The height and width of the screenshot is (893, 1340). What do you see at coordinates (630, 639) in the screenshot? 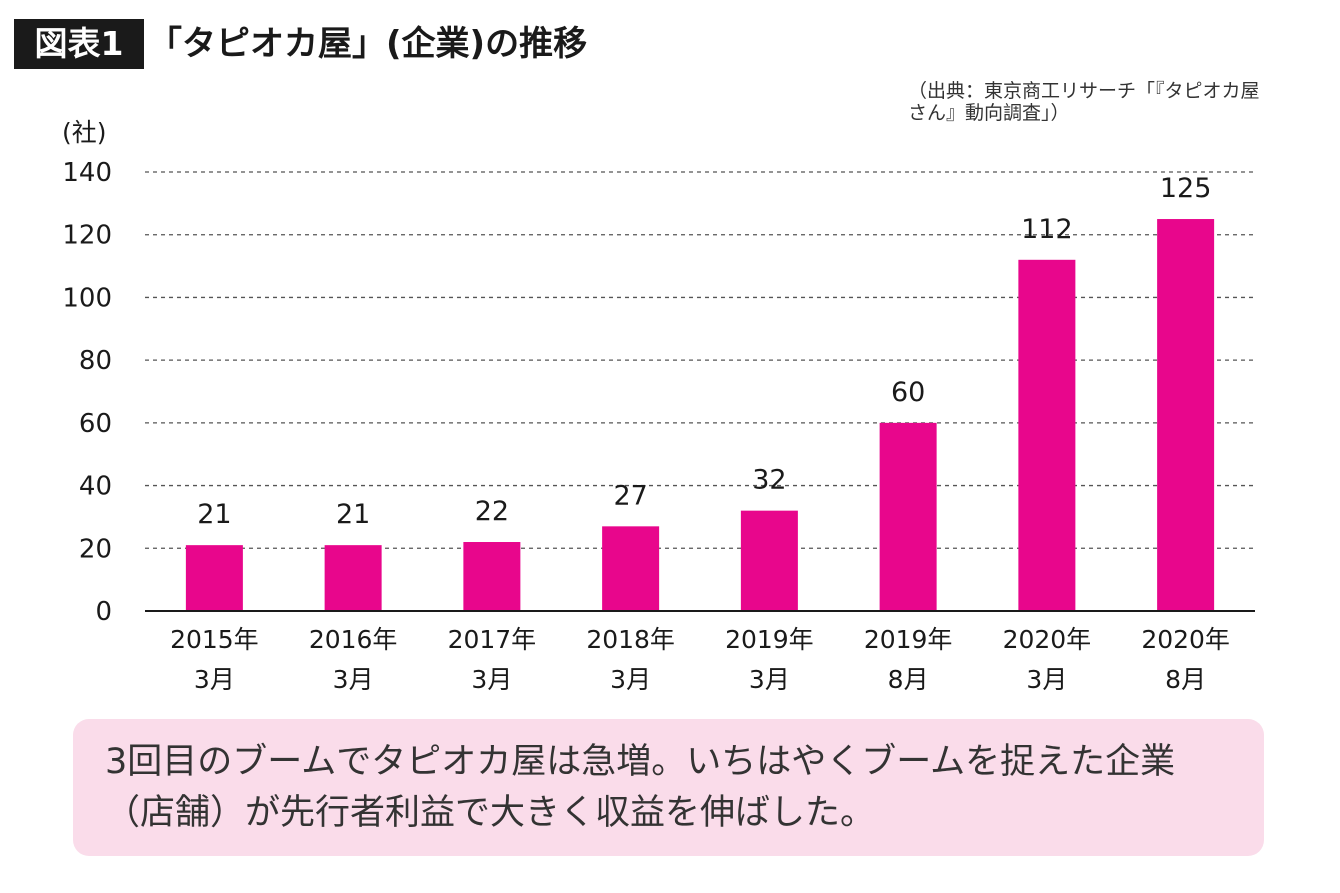
I see `x-category-label-year: 2018年` at bounding box center [630, 639].